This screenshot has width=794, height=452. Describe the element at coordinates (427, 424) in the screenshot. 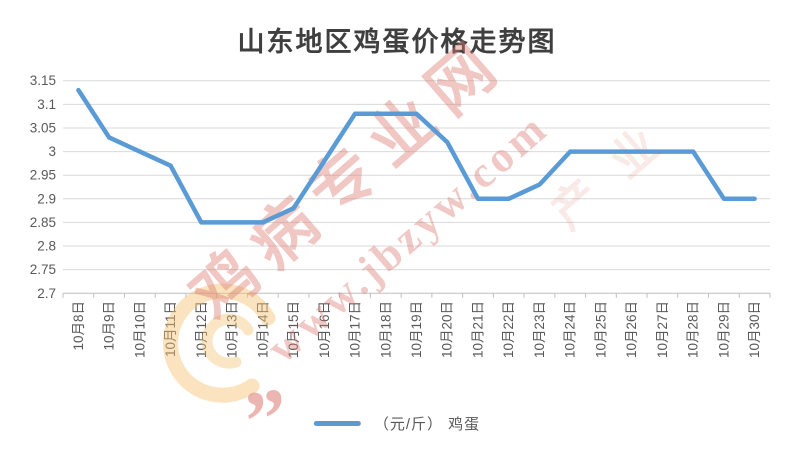

I see `legend-series-label: （元/斤） 鸡蛋` at that location.